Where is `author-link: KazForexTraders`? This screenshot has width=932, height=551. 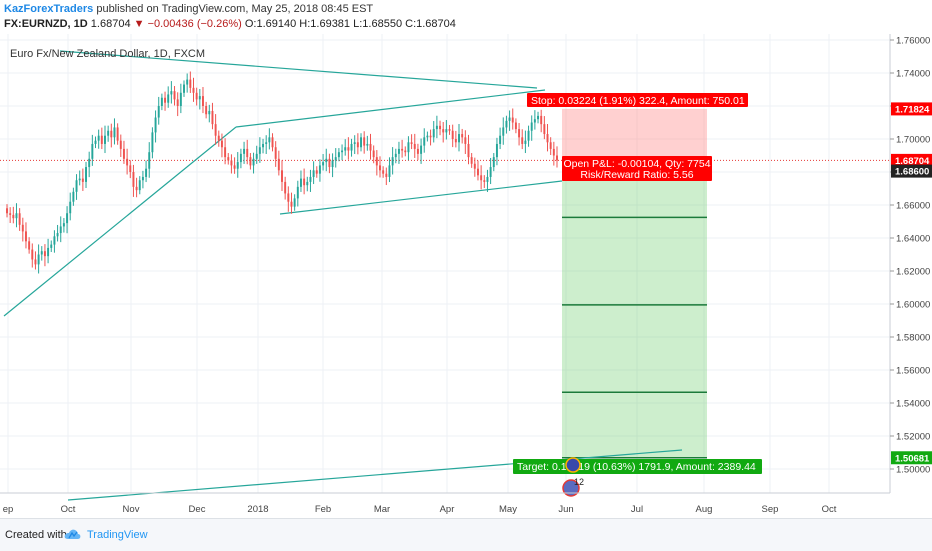
author-link: KazForexTraders is located at coordinates (49, 9).